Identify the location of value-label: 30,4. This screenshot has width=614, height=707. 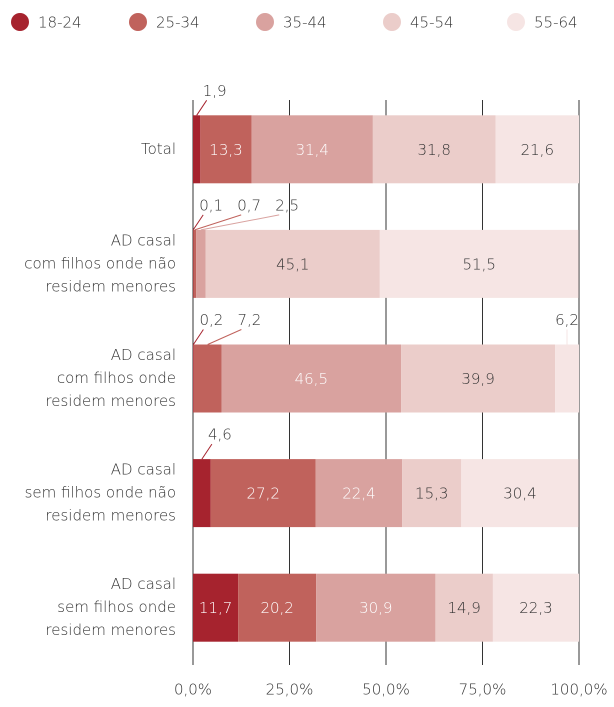
(519, 494).